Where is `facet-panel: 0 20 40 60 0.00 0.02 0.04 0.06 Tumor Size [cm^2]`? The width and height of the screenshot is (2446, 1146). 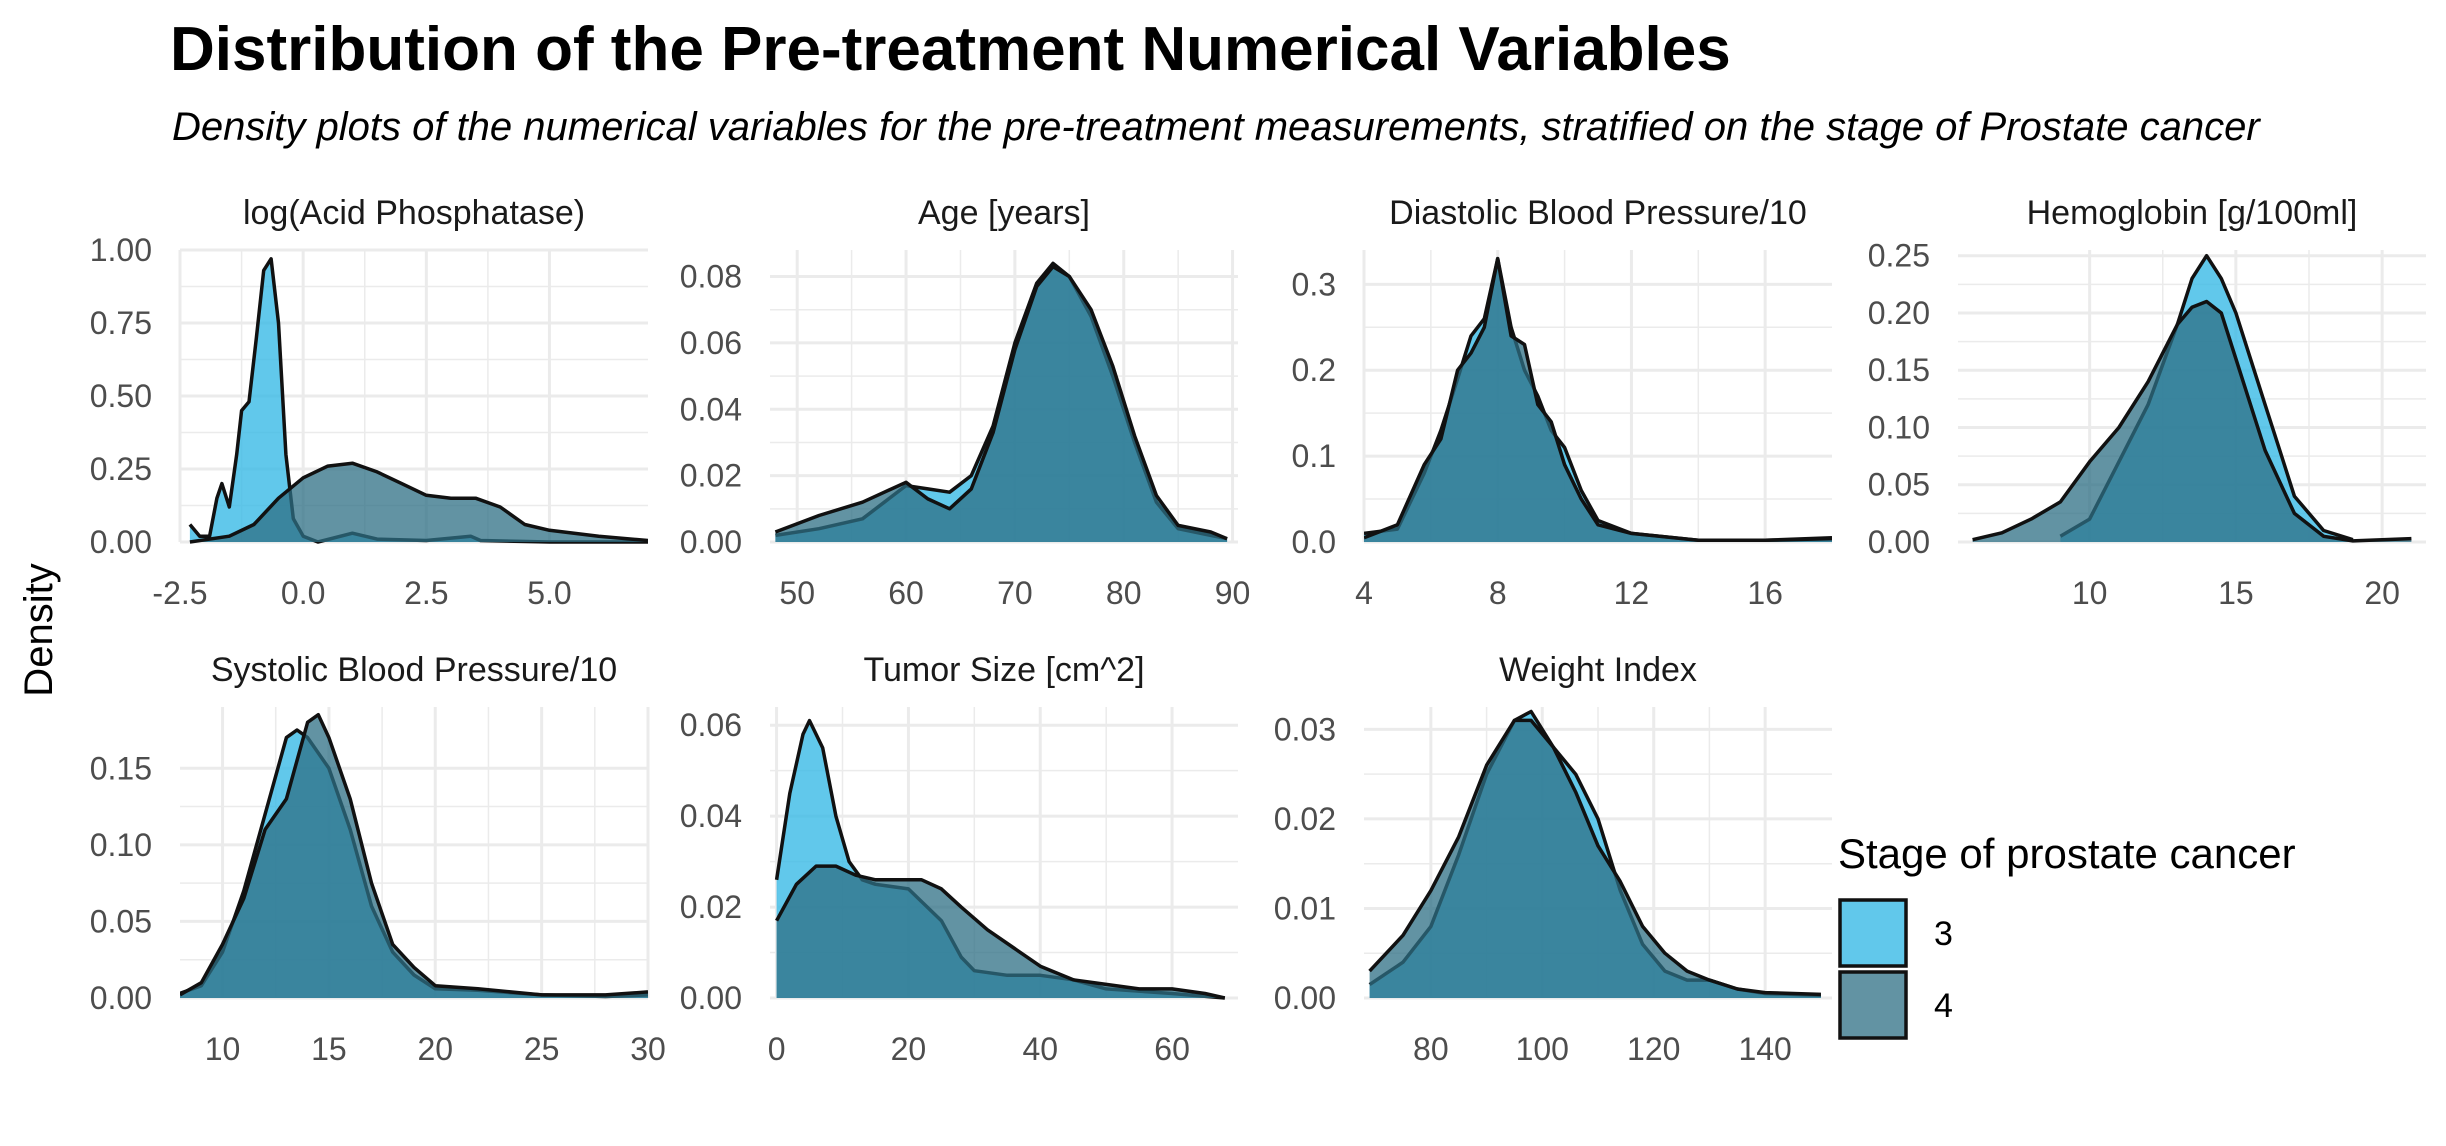 facet-panel: 0 20 40 60 0.00 0.02 0.04 0.06 Tumor Size [cm^2] is located at coordinates (959, 859).